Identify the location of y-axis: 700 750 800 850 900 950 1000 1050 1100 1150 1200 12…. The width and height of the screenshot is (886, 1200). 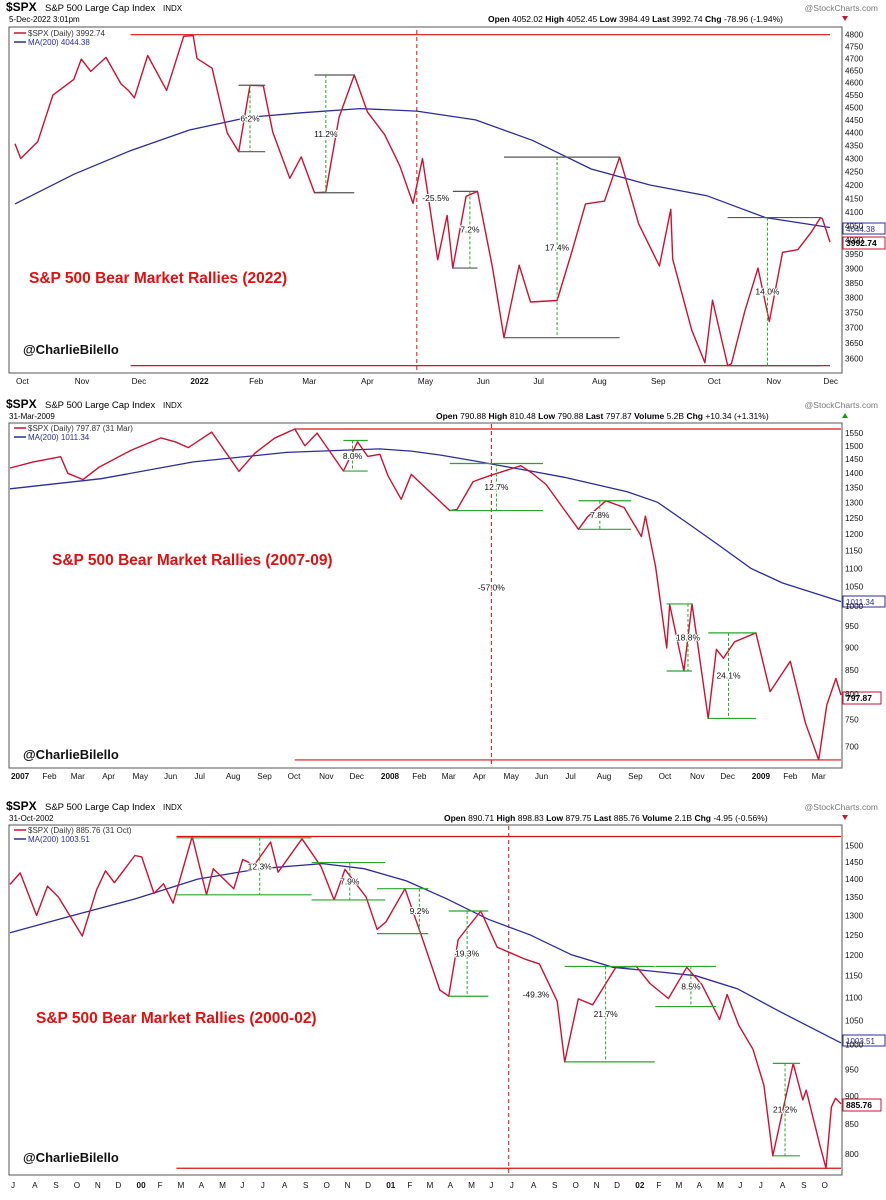
(854, 590).